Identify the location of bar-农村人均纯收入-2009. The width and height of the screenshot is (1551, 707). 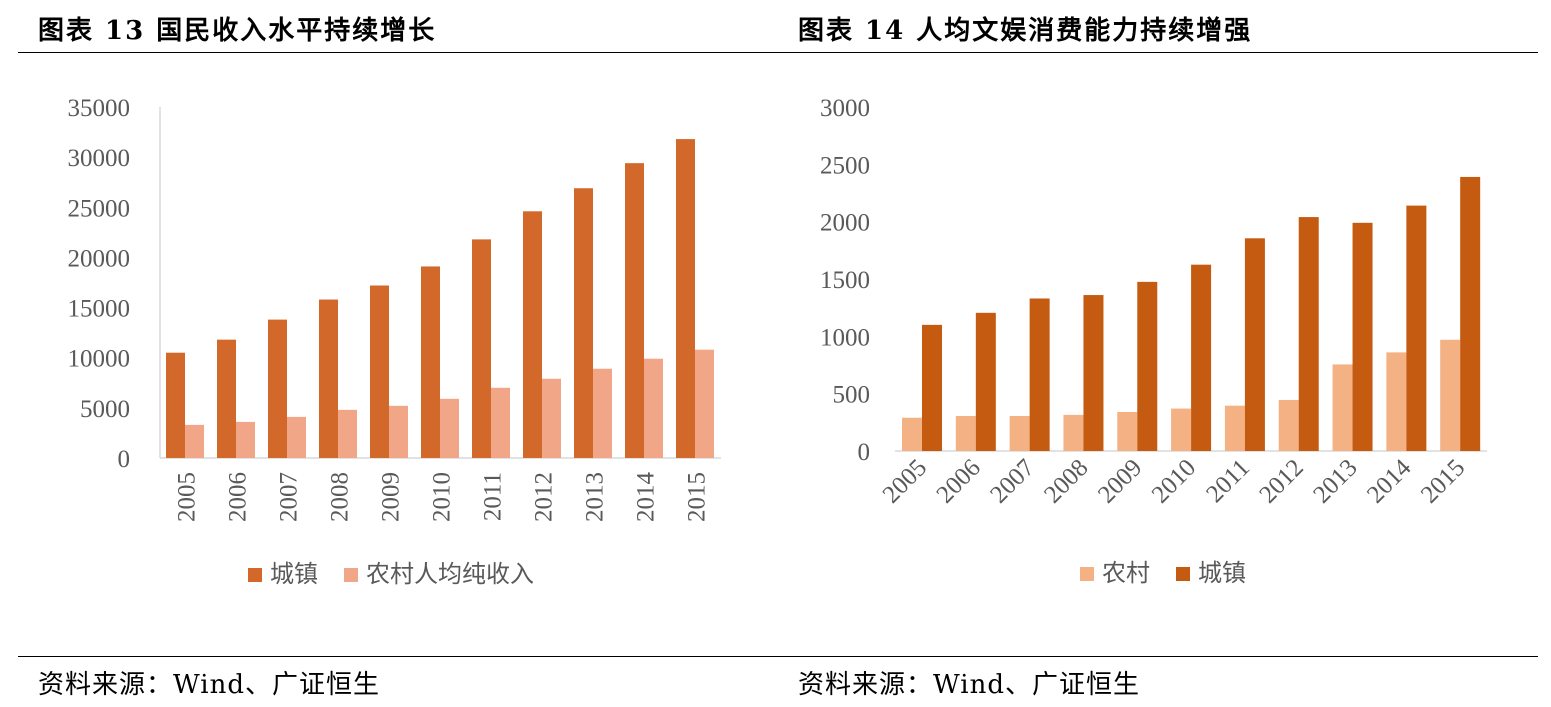
(398, 431).